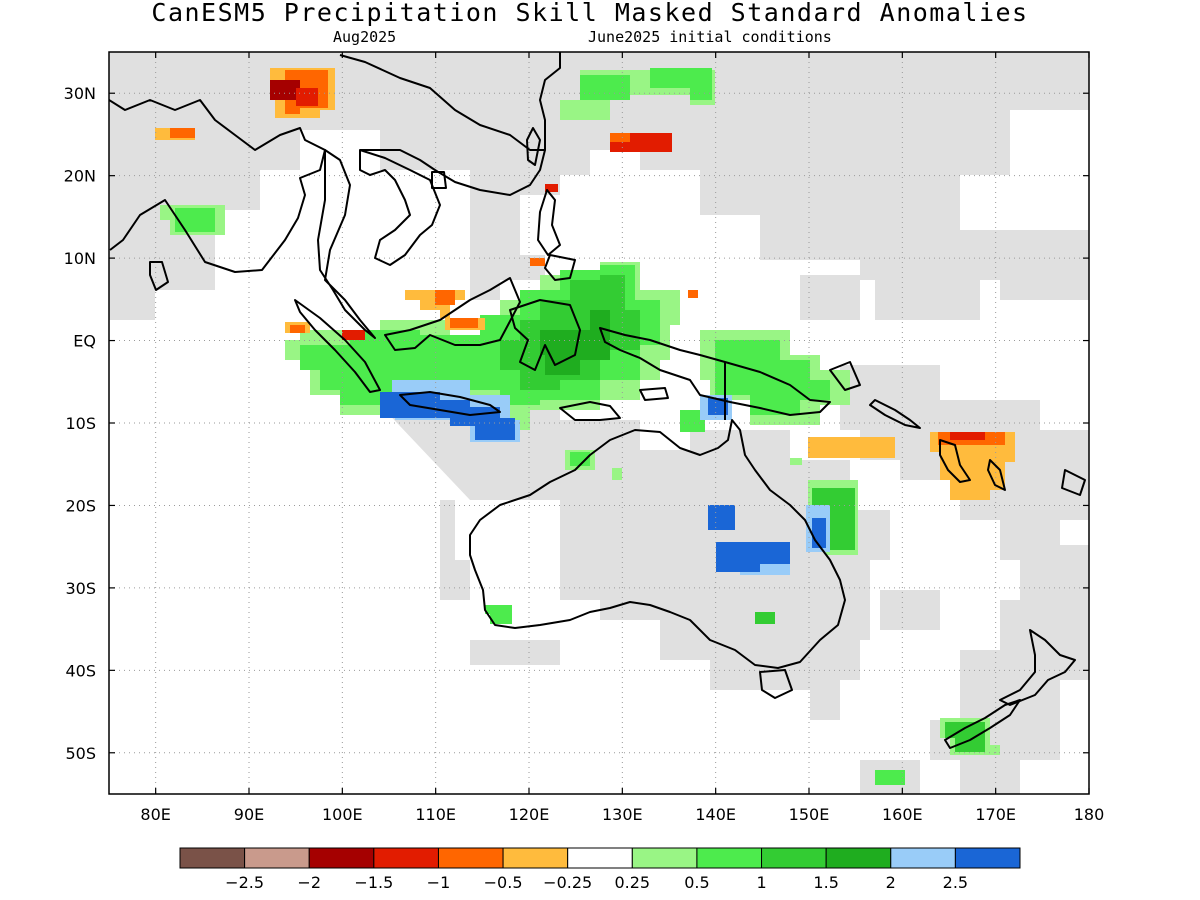 The width and height of the screenshot is (1200, 900). What do you see at coordinates (309, 882) in the screenshot?
I see `colorbar-label: −2` at bounding box center [309, 882].